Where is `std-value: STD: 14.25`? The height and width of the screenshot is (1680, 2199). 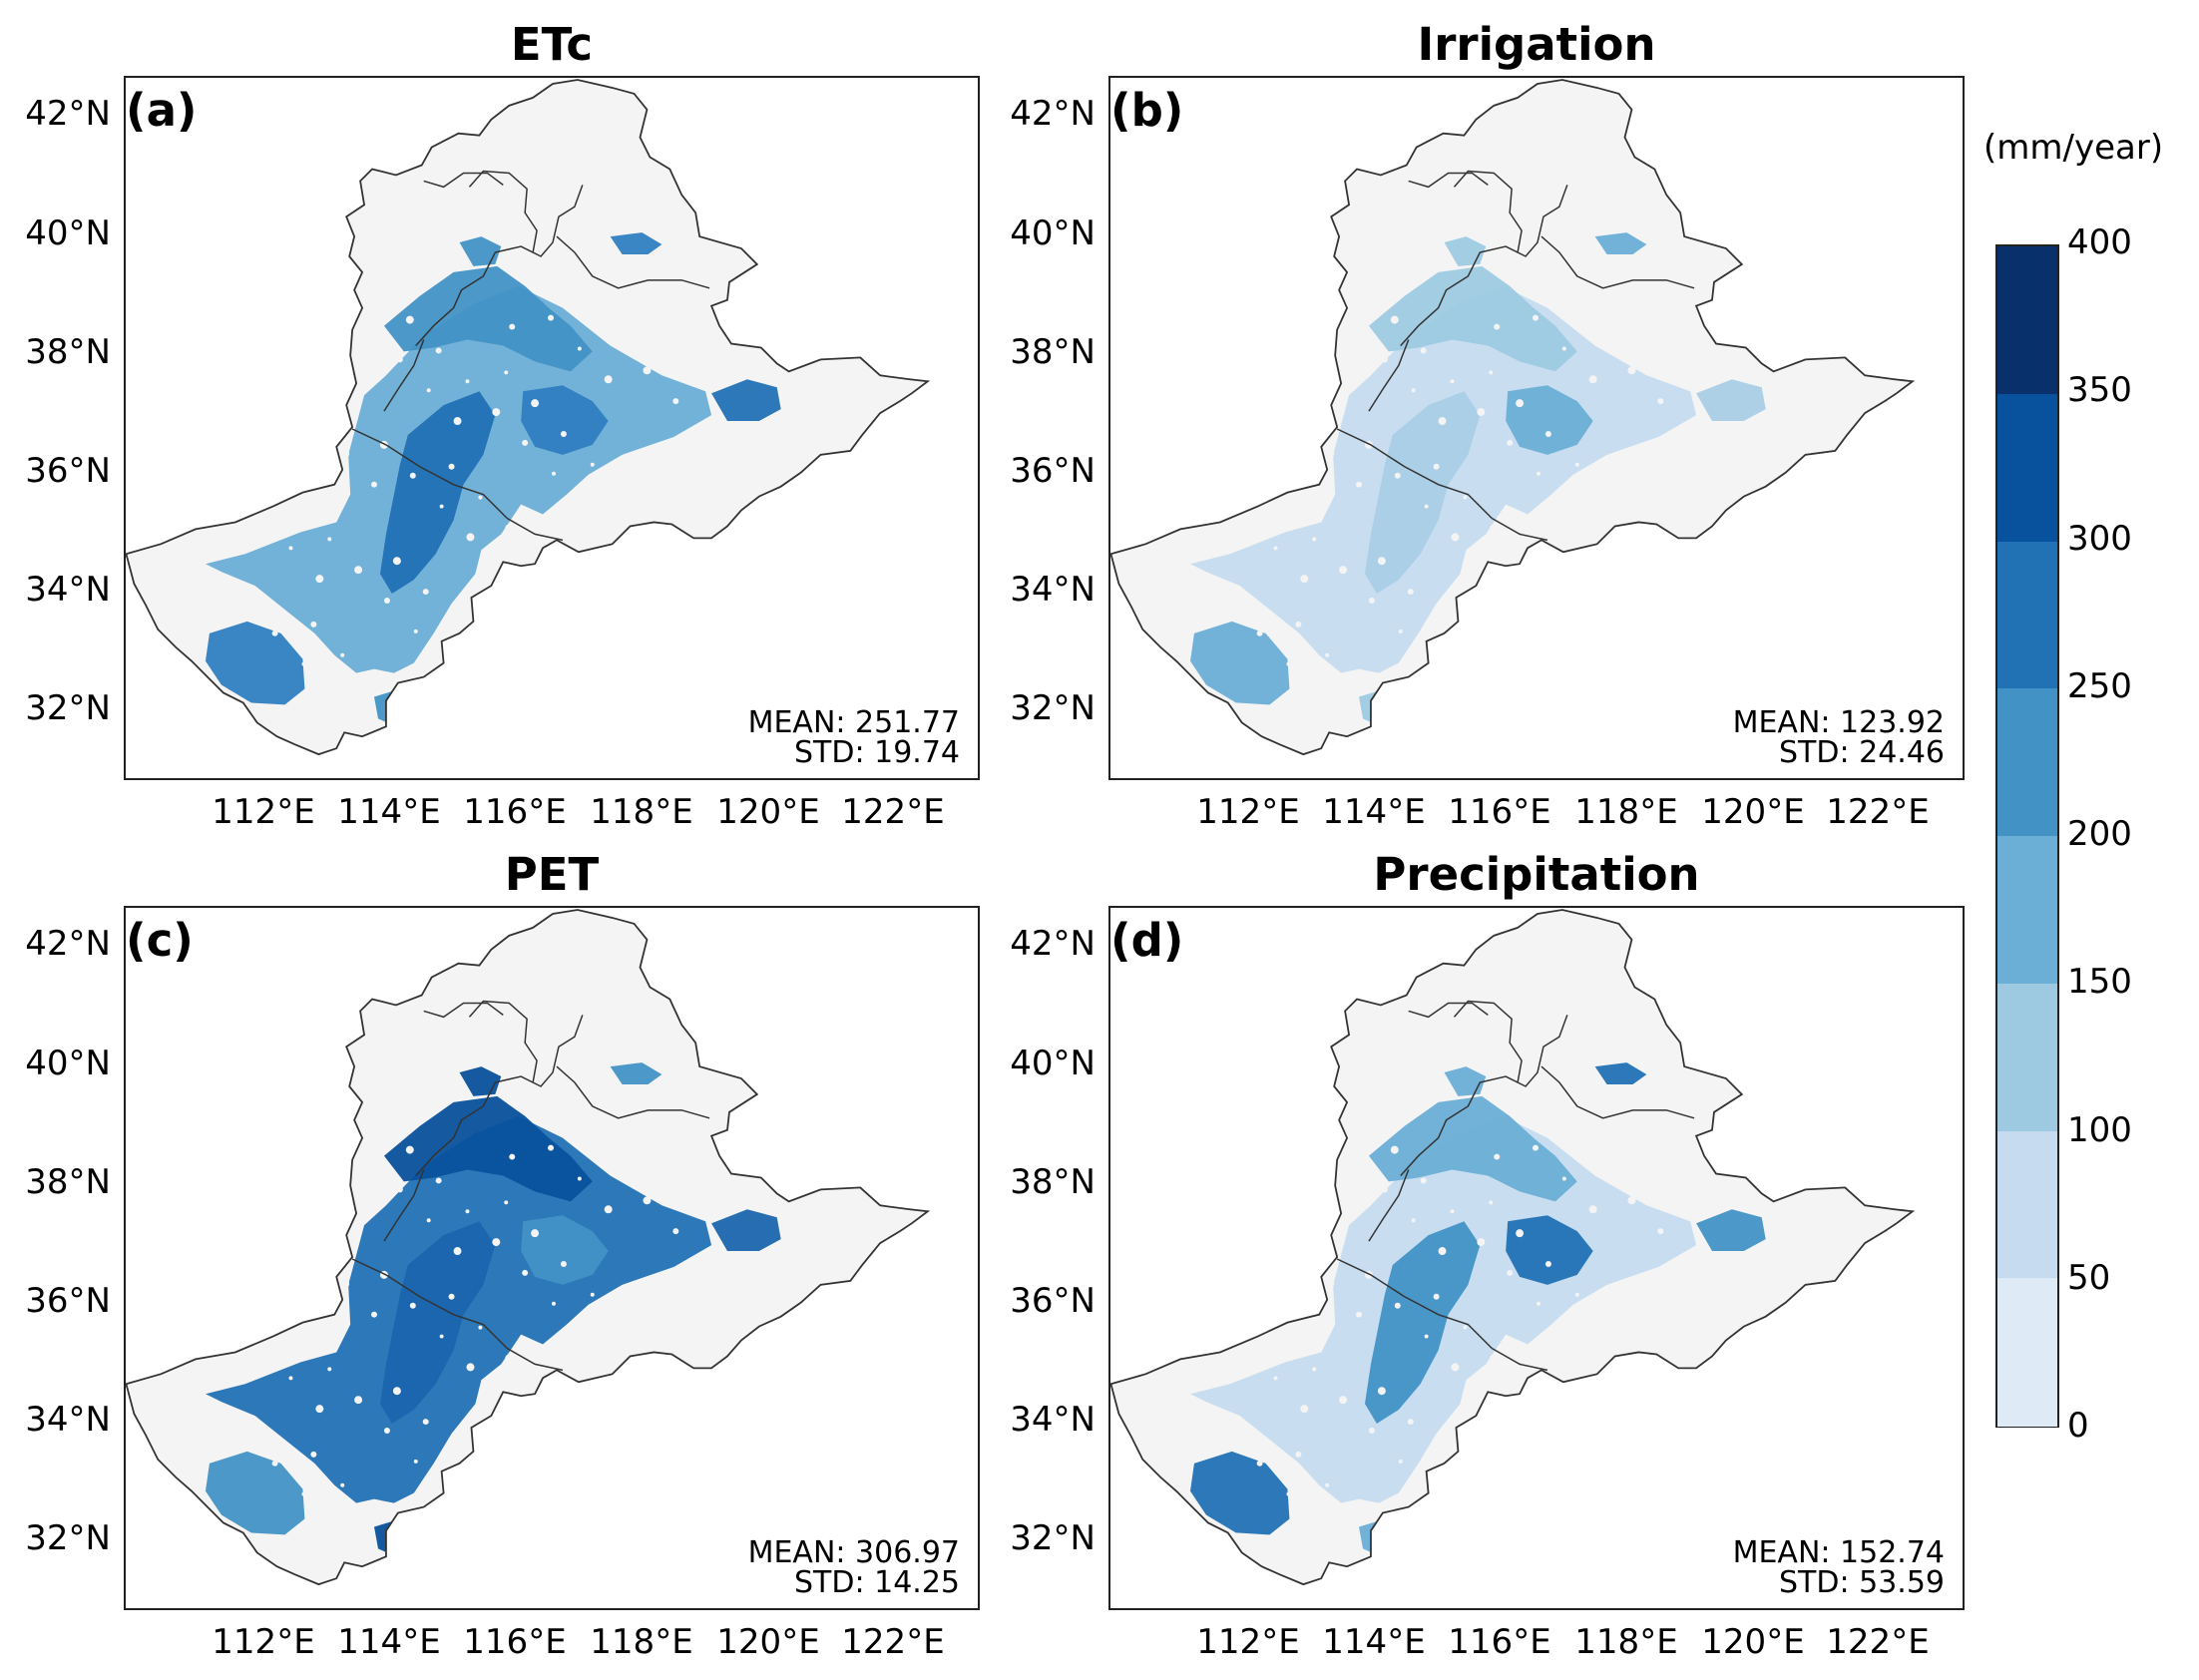 std-value: STD: 14.25 is located at coordinates (877, 1582).